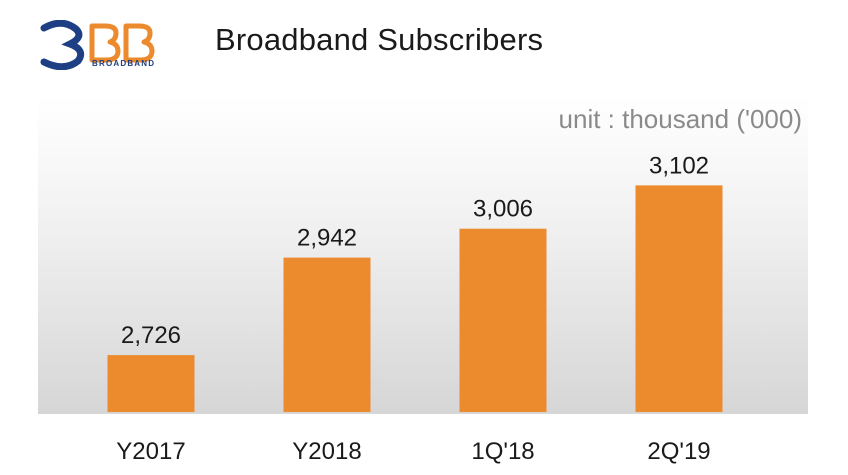 This screenshot has height=475, width=848. Describe the element at coordinates (150, 451) in the screenshot. I see `x-tick-label-0: Y2017` at that location.